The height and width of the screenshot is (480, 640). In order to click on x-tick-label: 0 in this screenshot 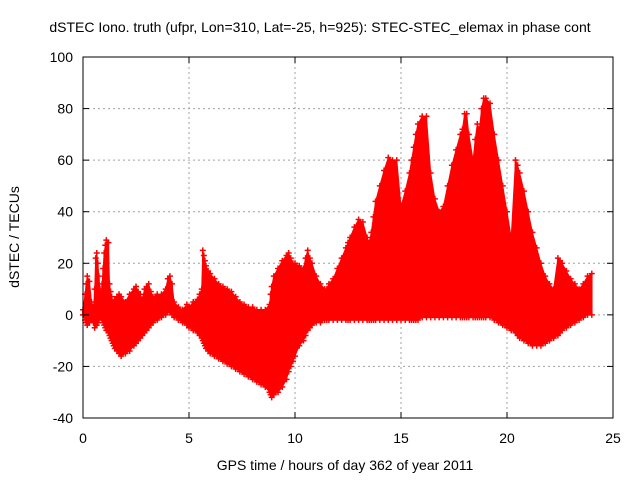, I will do `click(83, 438)`.